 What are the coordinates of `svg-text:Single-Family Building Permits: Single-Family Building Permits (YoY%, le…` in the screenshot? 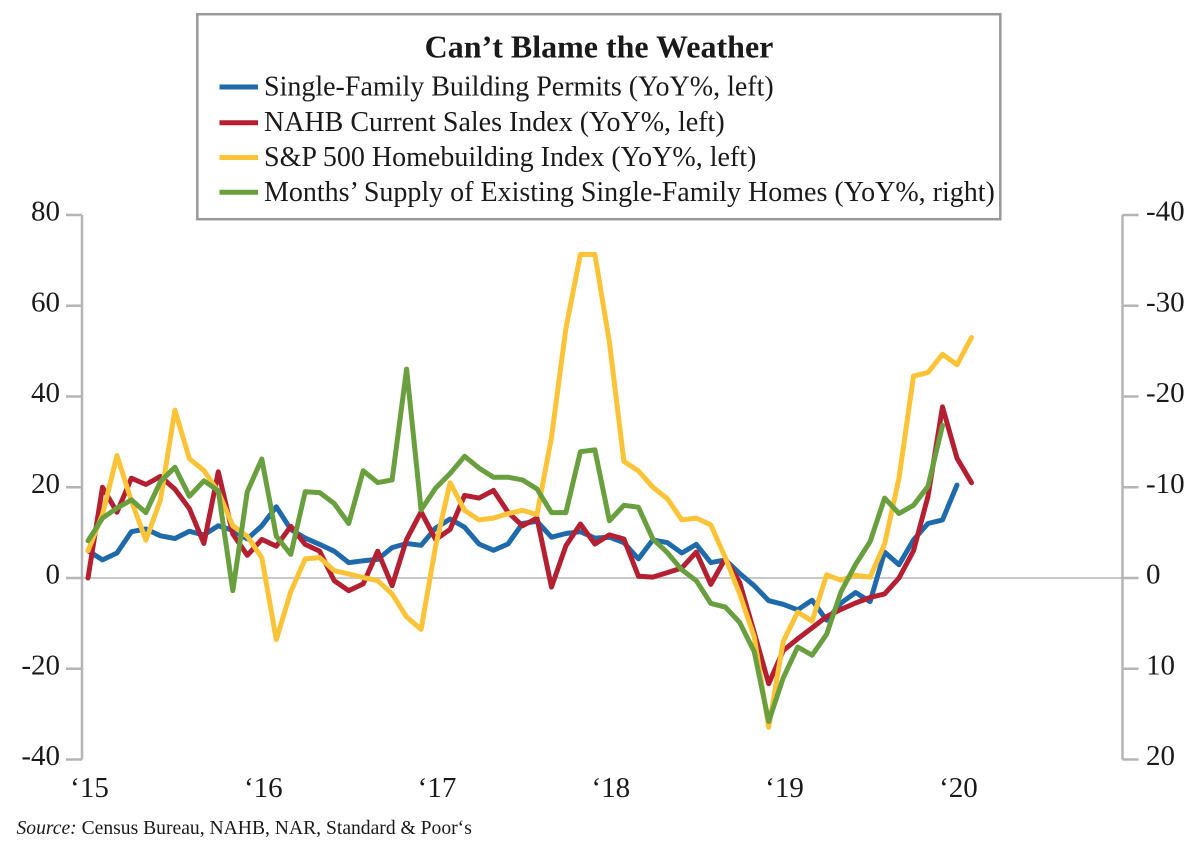 It's located at (519, 87).